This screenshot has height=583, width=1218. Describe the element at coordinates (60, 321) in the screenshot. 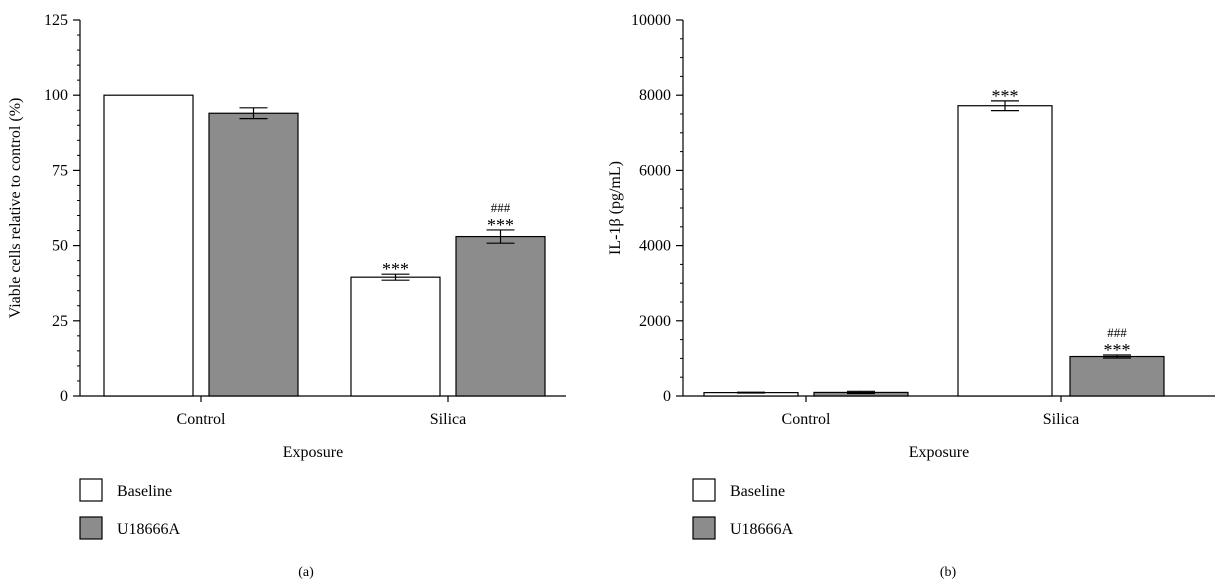

I see `y-tick-label: 25` at that location.